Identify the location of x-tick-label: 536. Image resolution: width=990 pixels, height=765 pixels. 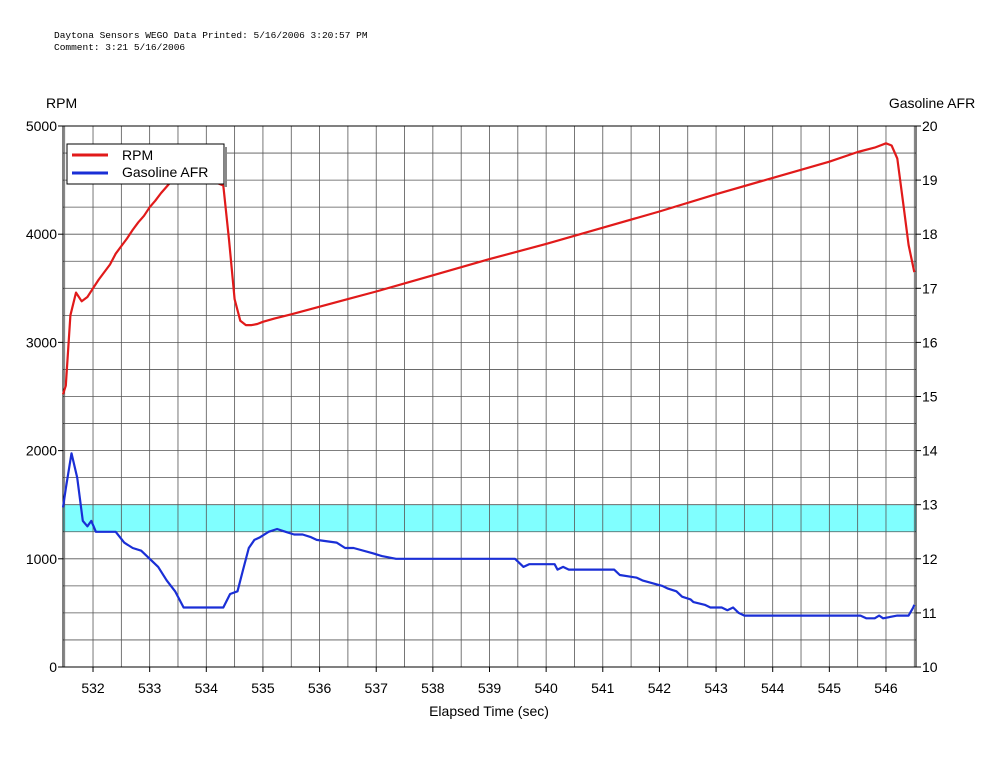
(320, 688).